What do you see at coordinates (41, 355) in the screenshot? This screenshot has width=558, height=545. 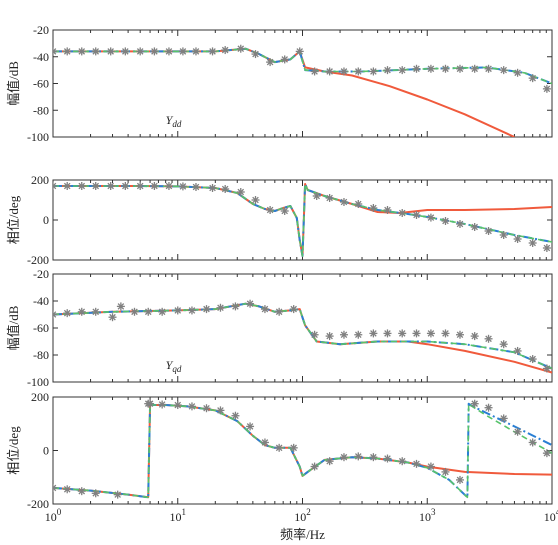 I see `y-tick-label: -80` at bounding box center [41, 355].